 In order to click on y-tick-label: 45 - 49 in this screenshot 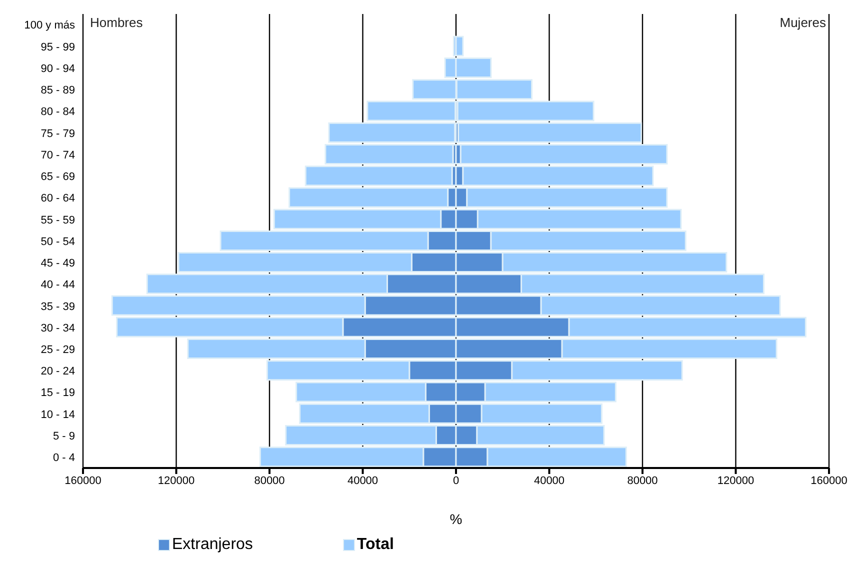, I will do `click(57, 264)`.